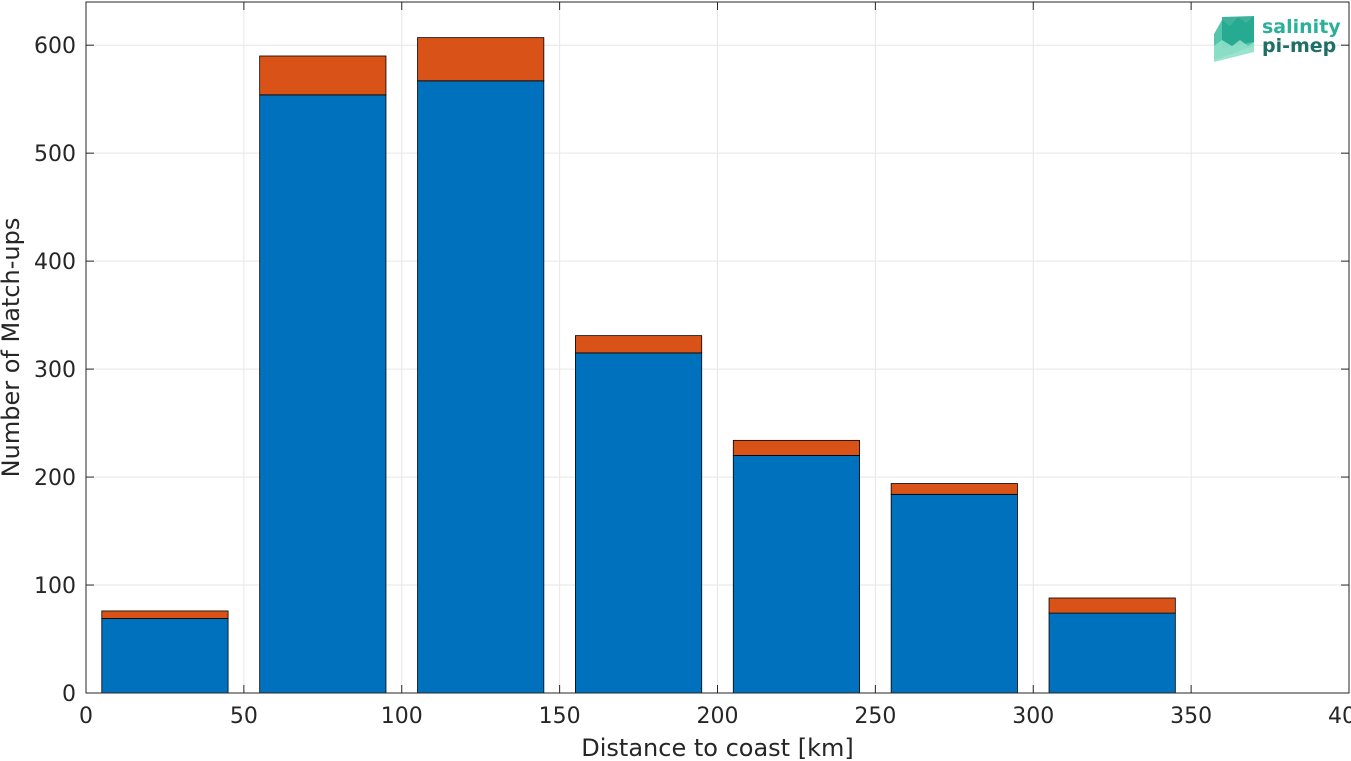 This screenshot has height=761, width=1351. I want to click on logo-text-salinity: salinity, so click(1301, 27).